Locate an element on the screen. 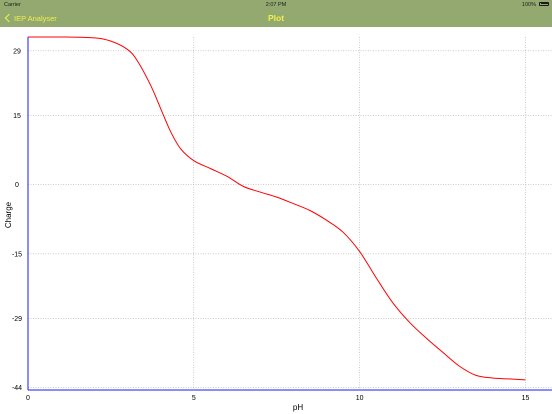 The width and height of the screenshot is (552, 414). x-axis-label: pH is located at coordinates (298, 407).